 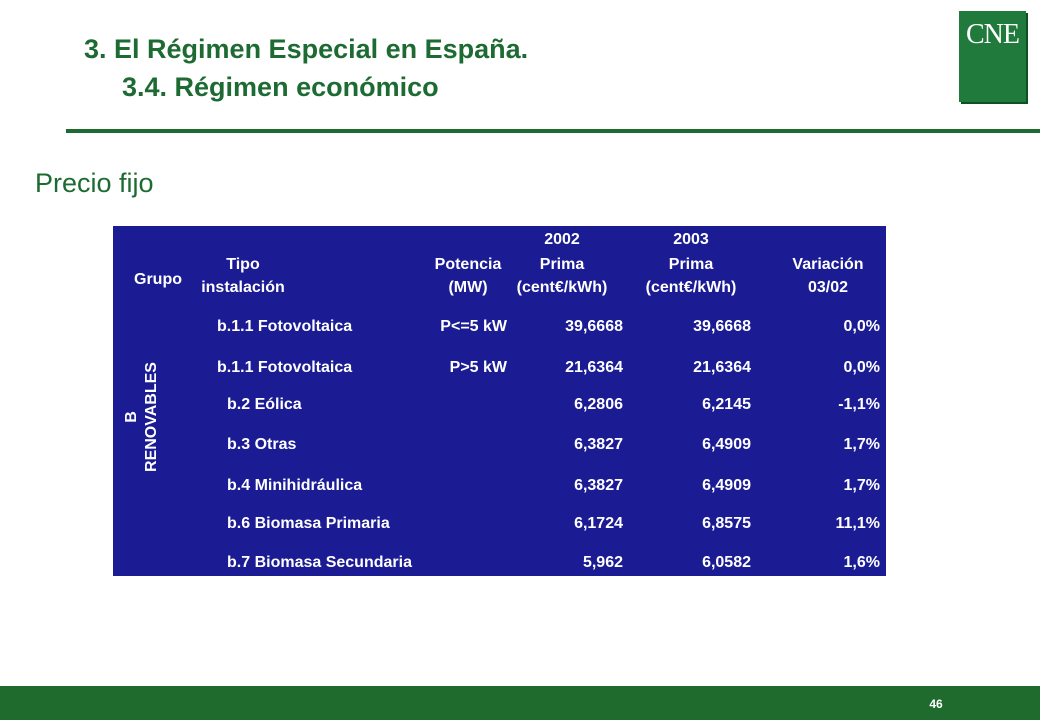 I want to click on row-6-variacion: 11,1%, so click(x=857, y=523).